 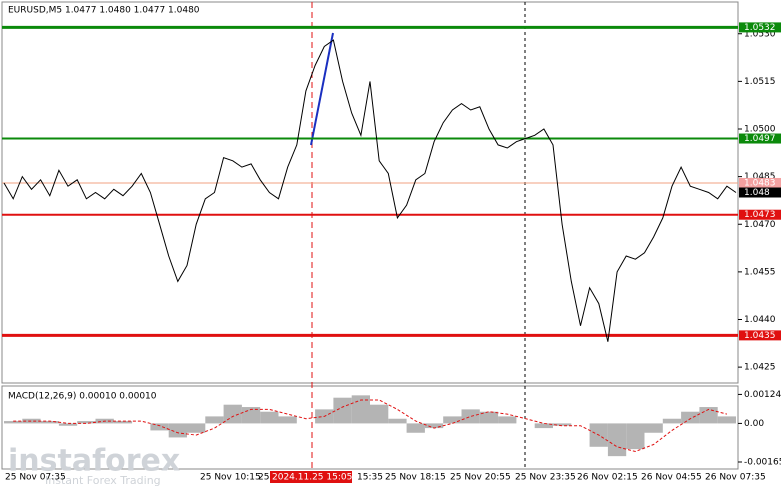 I want to click on trend-line, so click(x=322, y=89).